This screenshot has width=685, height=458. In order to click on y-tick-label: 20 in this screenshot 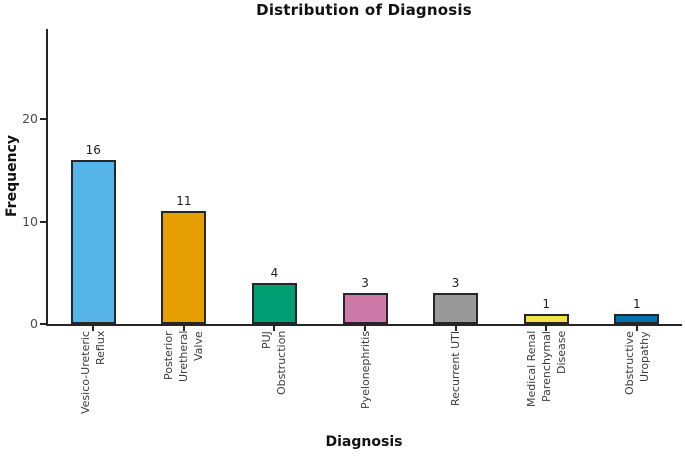, I will do `click(30, 118)`.